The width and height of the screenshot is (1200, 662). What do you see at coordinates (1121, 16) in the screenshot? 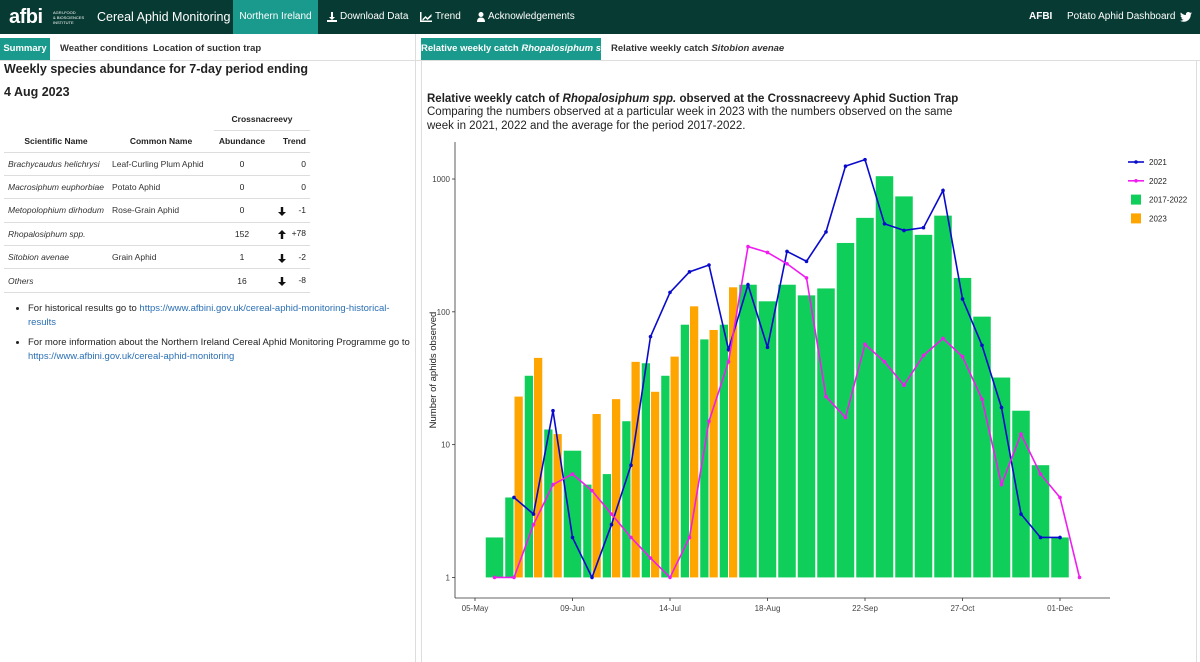
I see `nav-link: Potato Aphid Dashboard` at bounding box center [1121, 16].